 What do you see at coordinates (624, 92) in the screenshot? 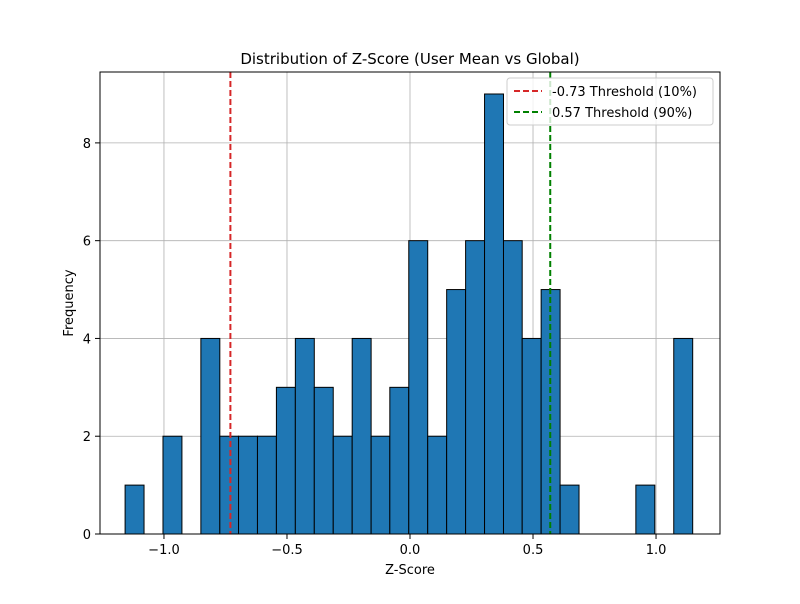
I see `legend-label-lower-threshold: -0.73 Threshold (10%)` at bounding box center [624, 92].